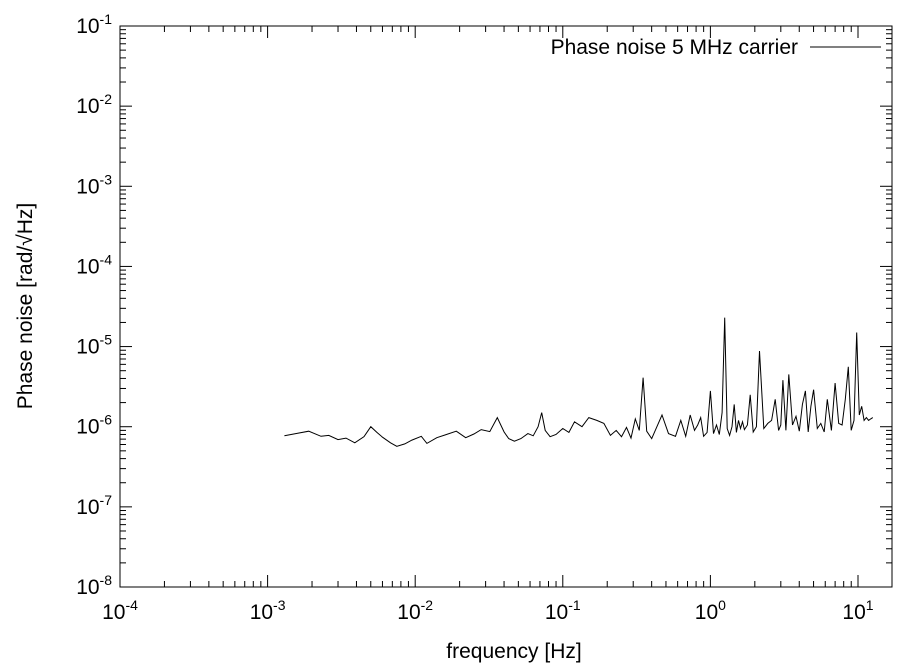 This screenshot has width=907, height=668. I want to click on x-axis-label: frequency [Hz], so click(513, 651).